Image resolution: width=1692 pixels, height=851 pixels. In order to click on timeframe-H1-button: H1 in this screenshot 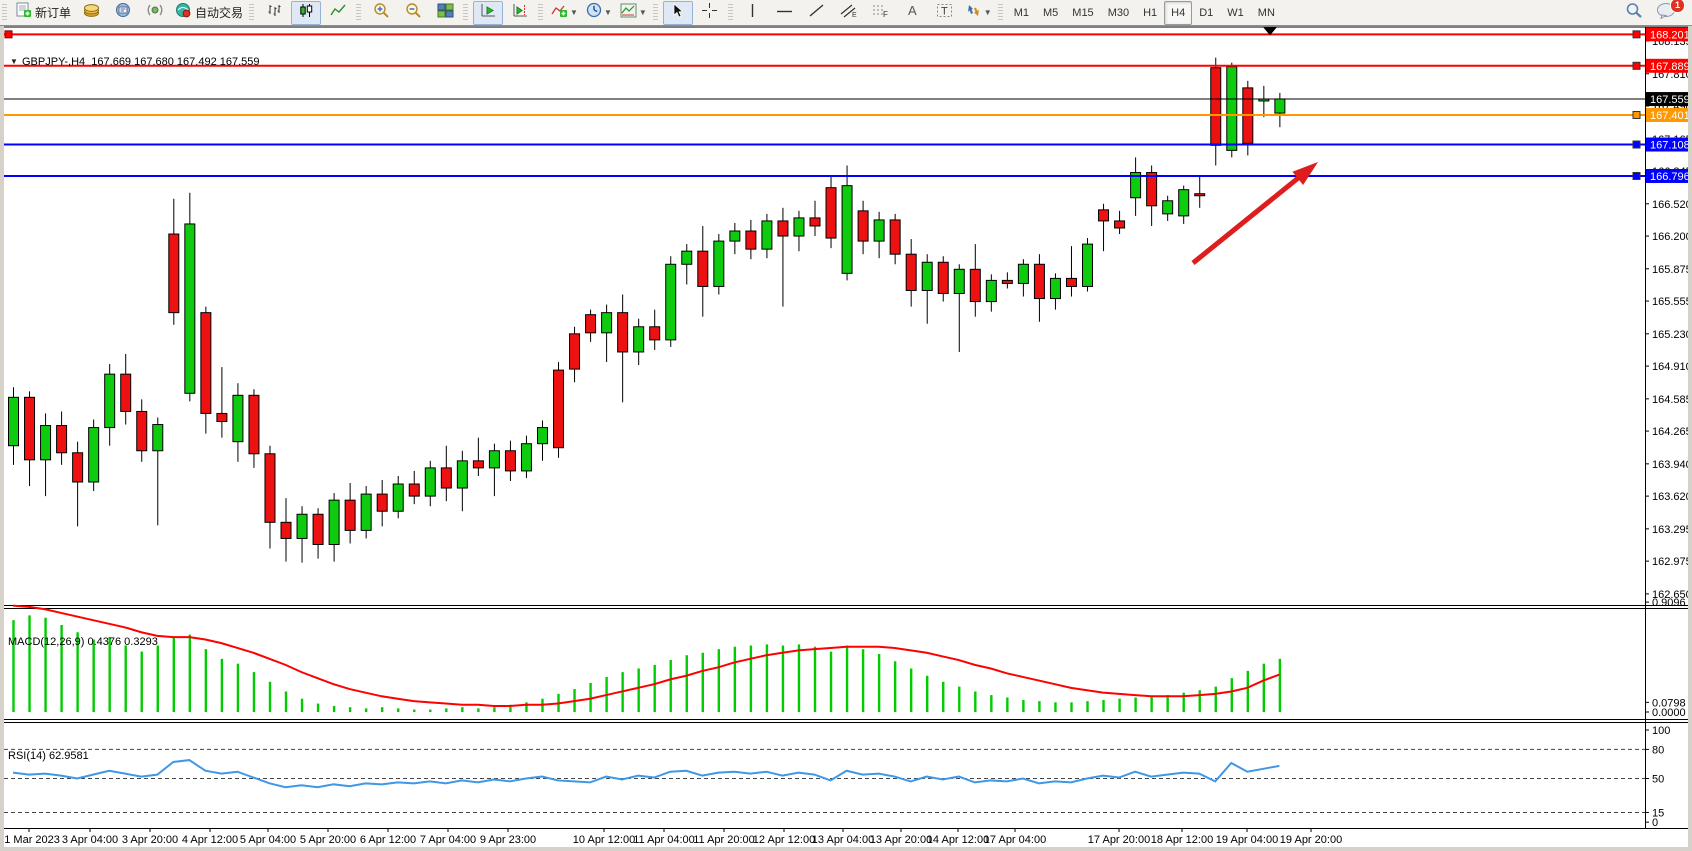, I will do `click(1150, 12)`.